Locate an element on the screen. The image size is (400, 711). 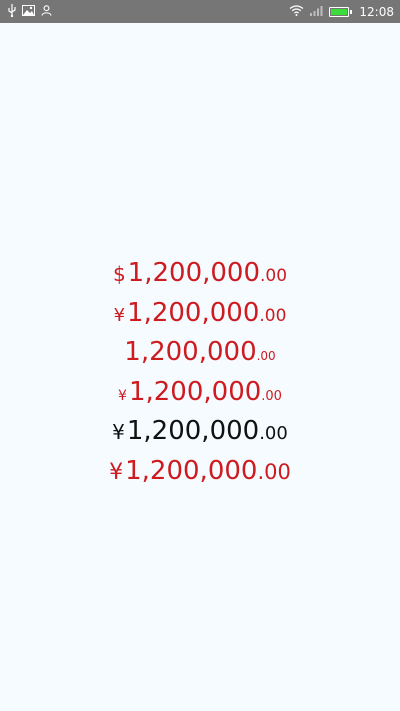
battery-level is located at coordinates (339, 11).